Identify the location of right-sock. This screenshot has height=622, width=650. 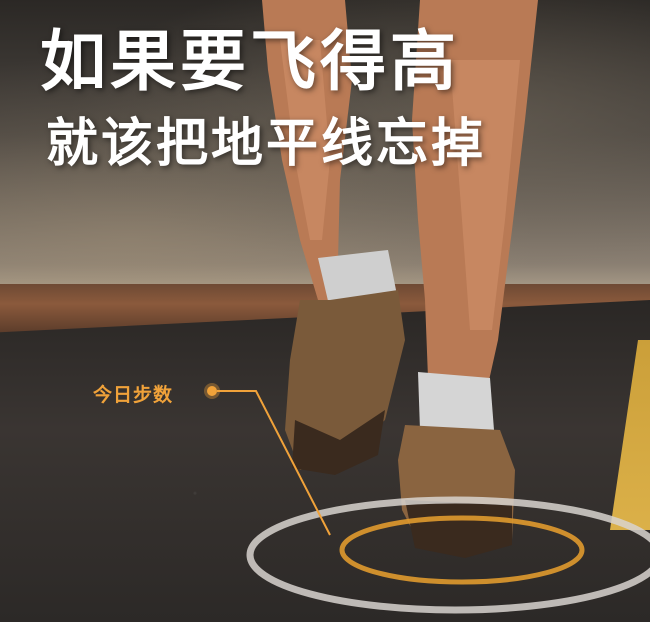
(456, 401).